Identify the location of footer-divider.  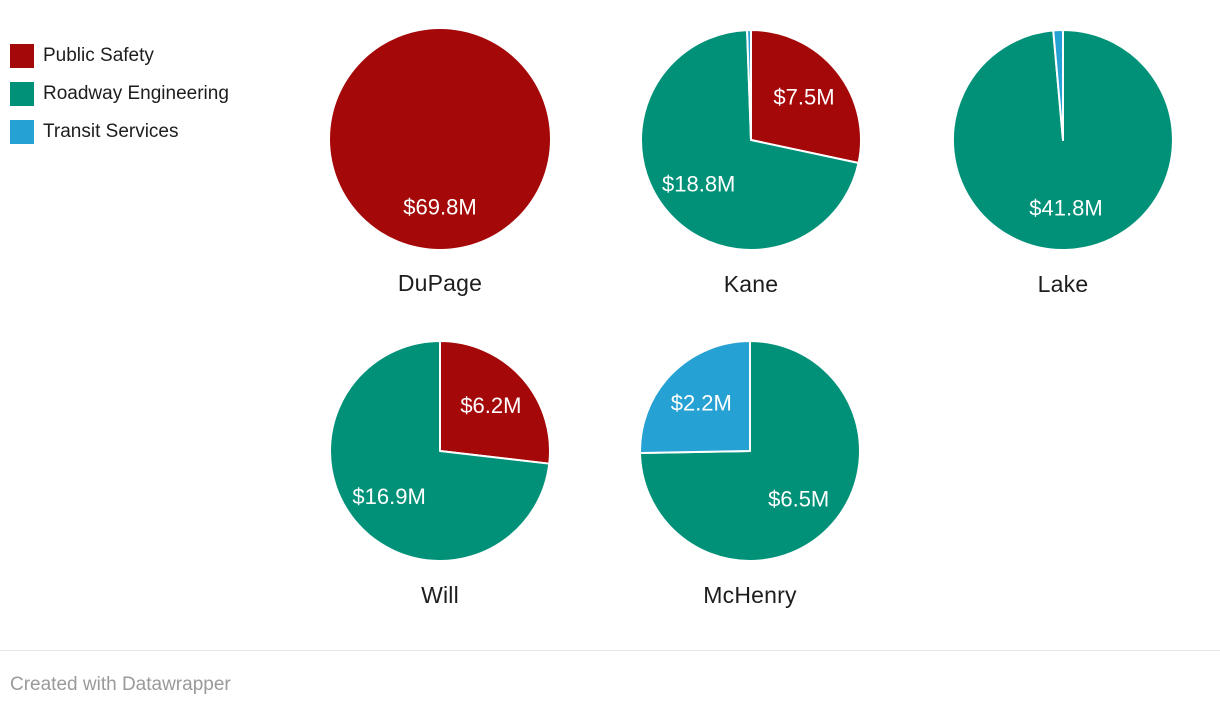
(610, 650).